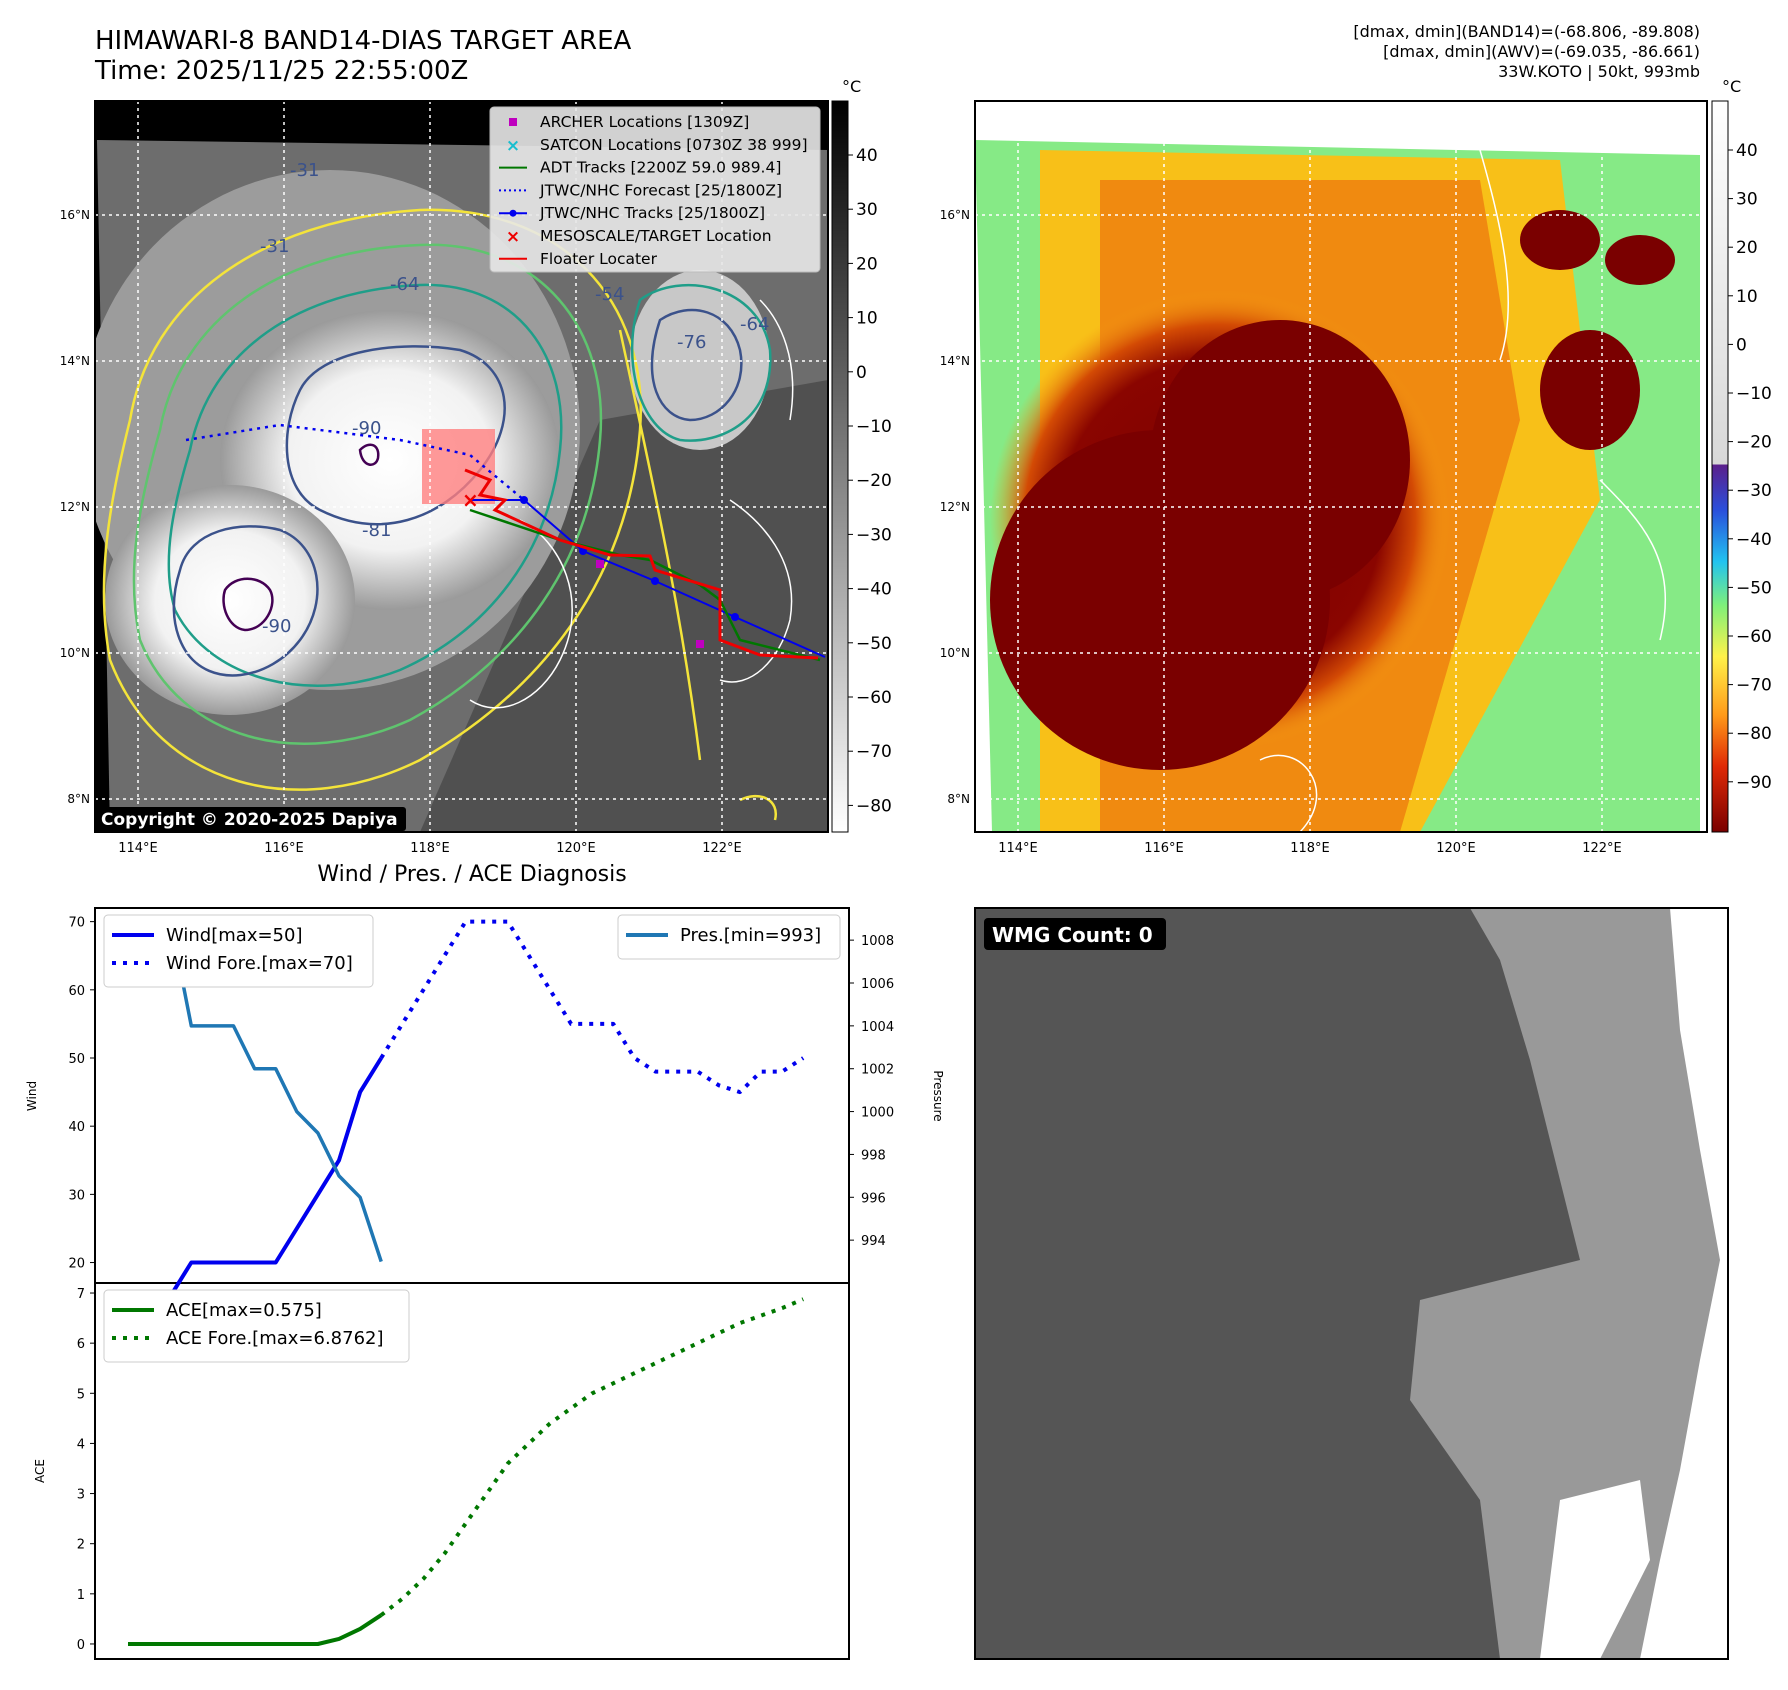 This screenshot has height=1690, width=1788. I want to click on y-tick-label: 996, so click(873, 1198).